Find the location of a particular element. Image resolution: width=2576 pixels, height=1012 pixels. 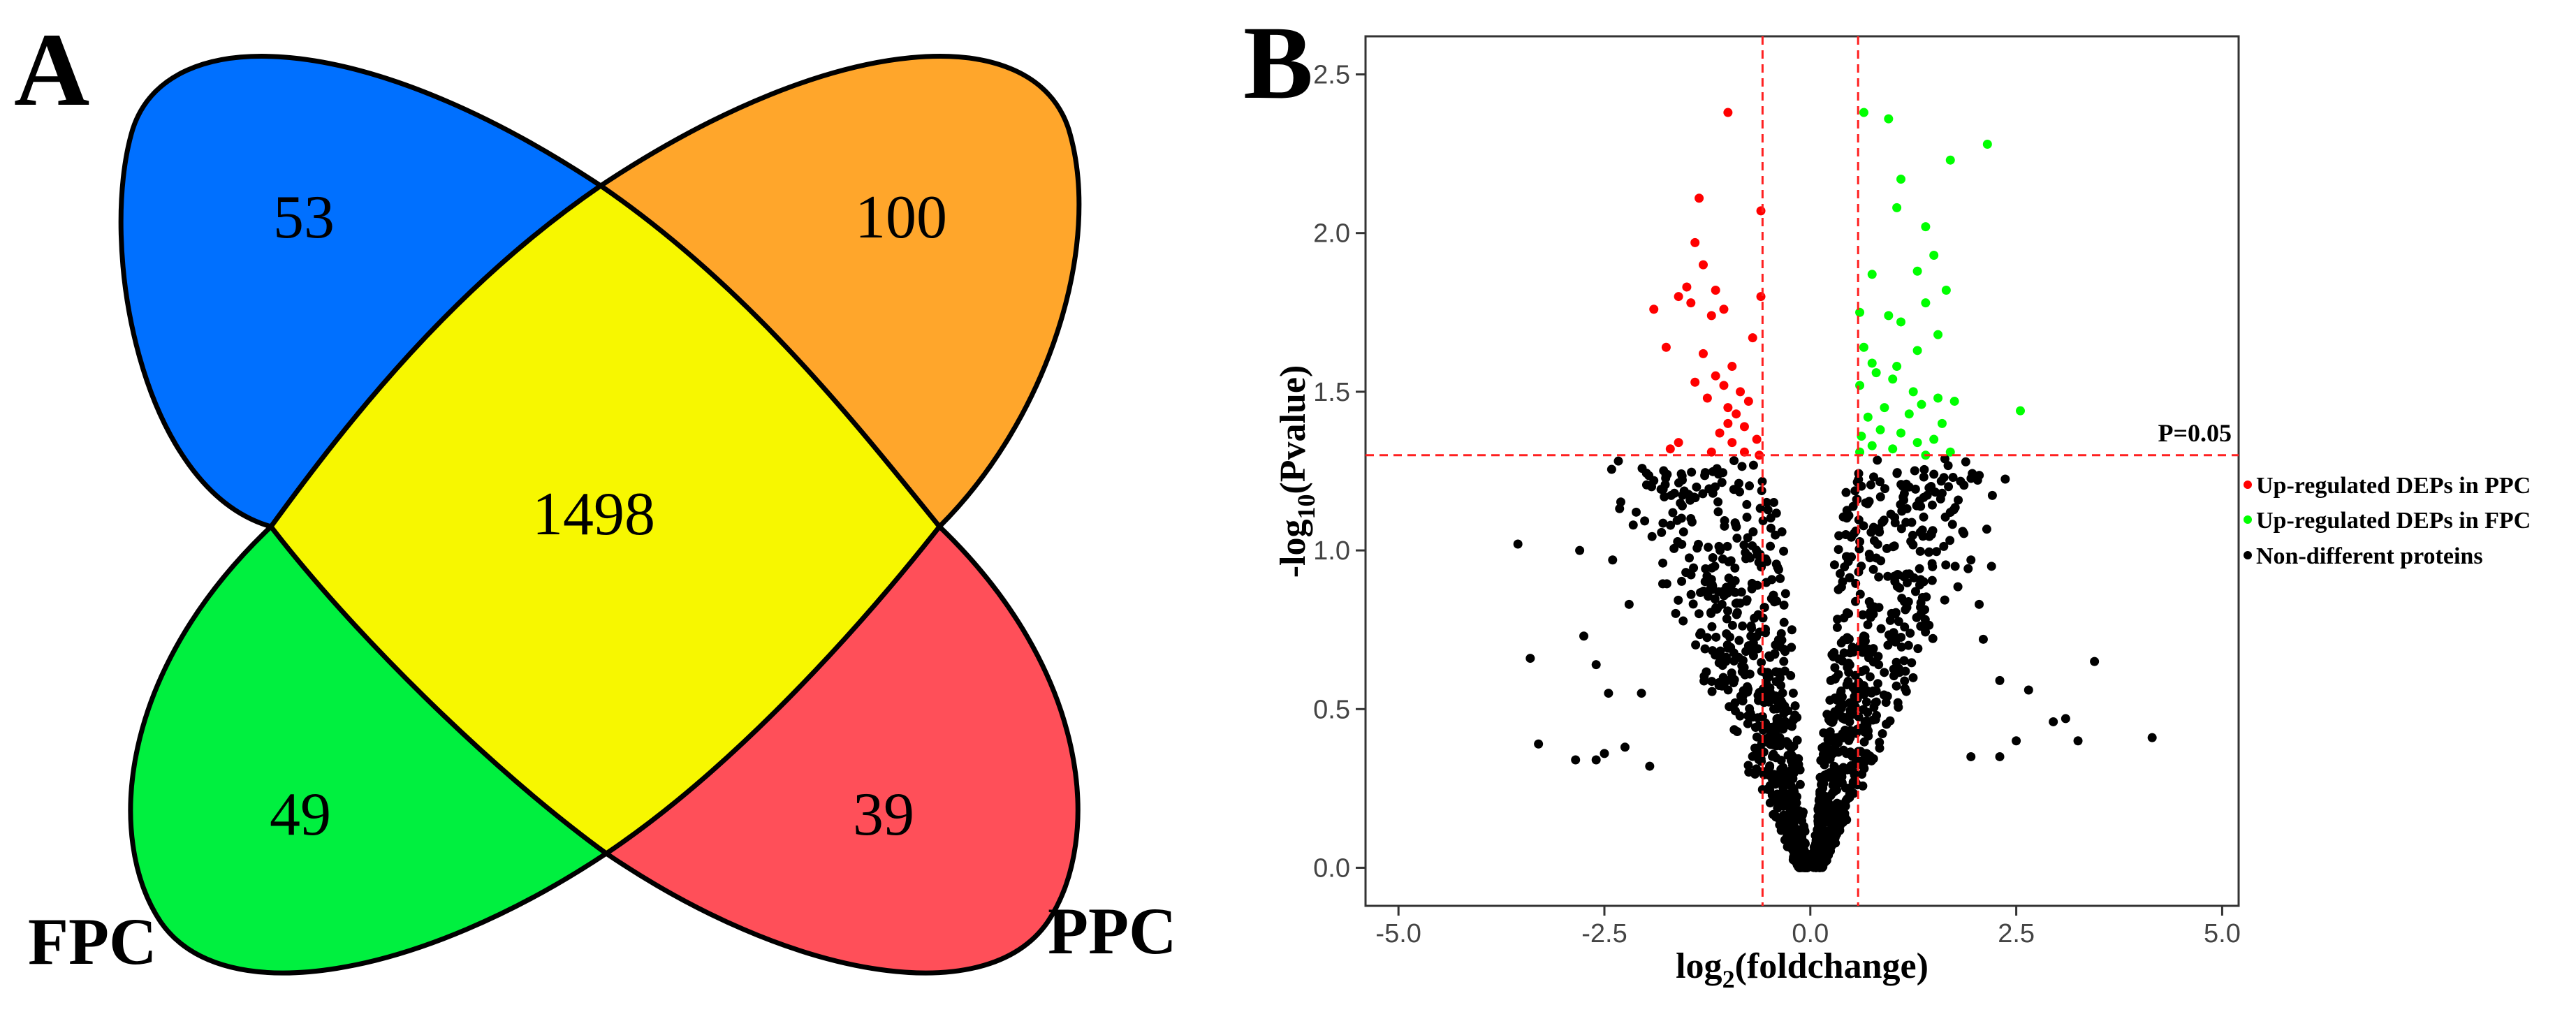

y-tick-label: 0.0 is located at coordinates (1331, 868).